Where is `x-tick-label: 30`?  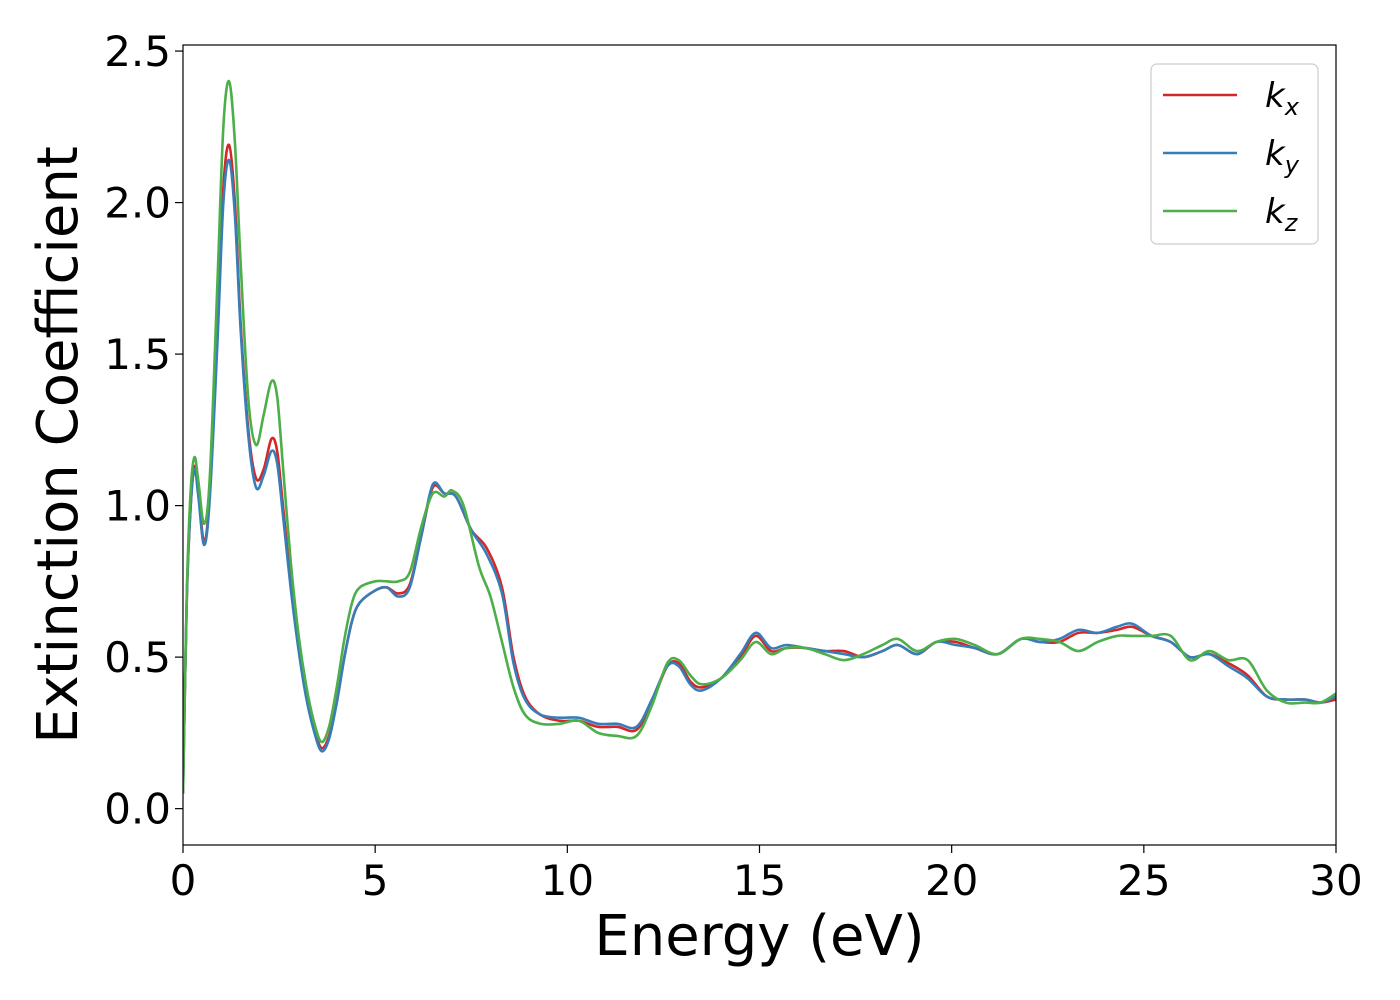 x-tick-label: 30 is located at coordinates (1335, 880).